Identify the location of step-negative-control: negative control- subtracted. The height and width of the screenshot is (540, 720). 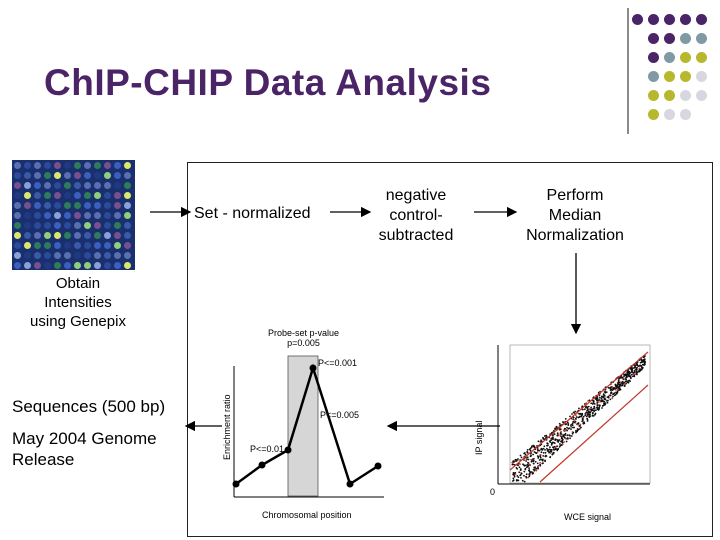
(416, 215).